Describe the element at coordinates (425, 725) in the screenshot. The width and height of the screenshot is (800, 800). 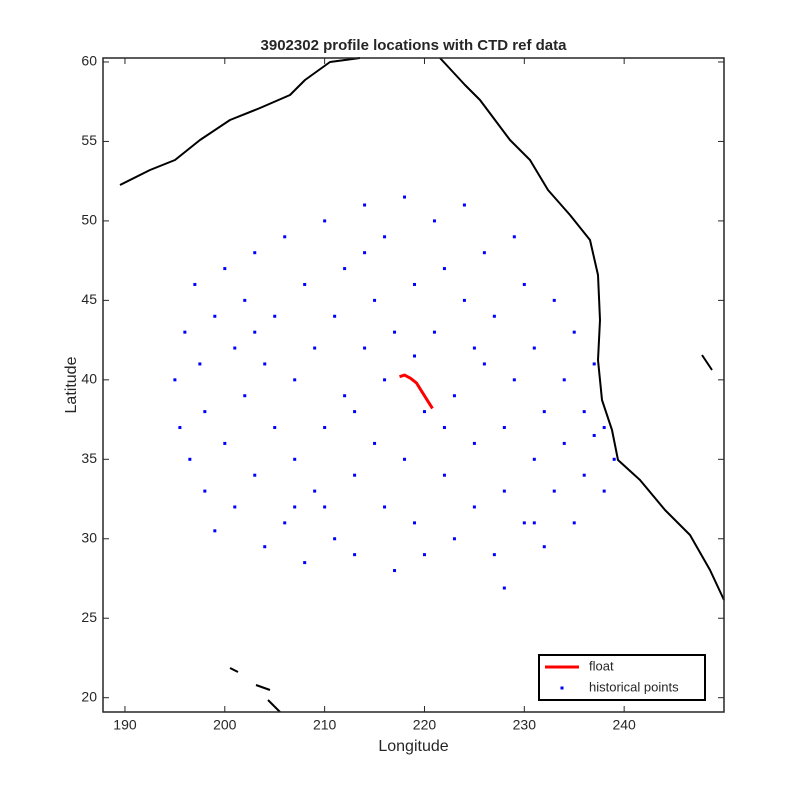
I see `x-tick-label: 220` at that location.